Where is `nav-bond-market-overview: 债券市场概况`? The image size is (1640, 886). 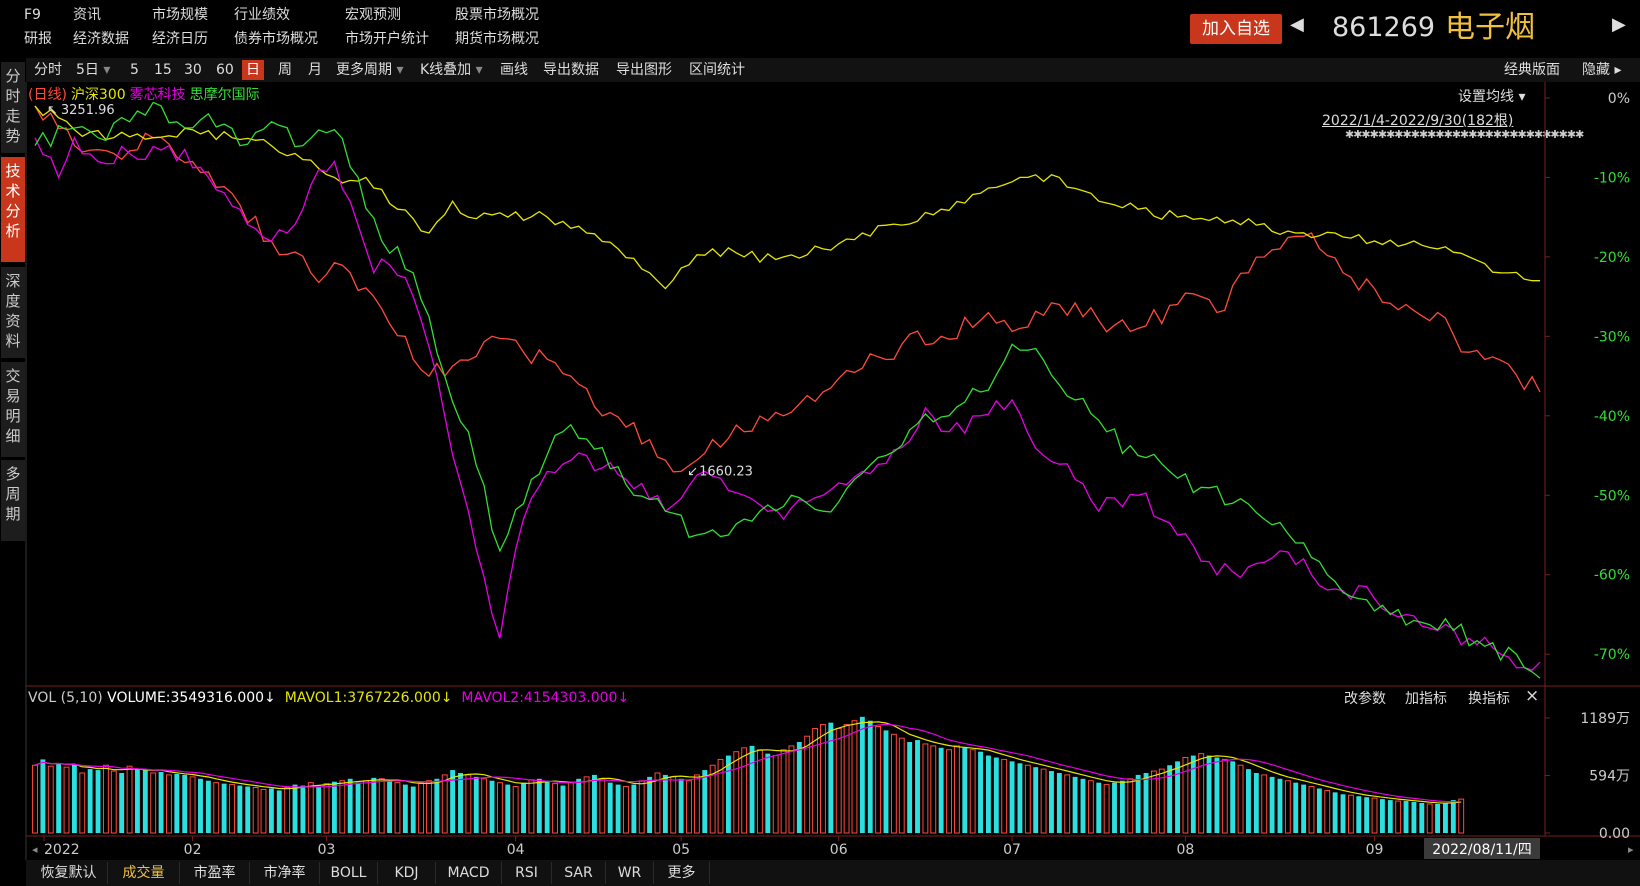 nav-bond-market-overview: 债券市场概况 is located at coordinates (276, 39).